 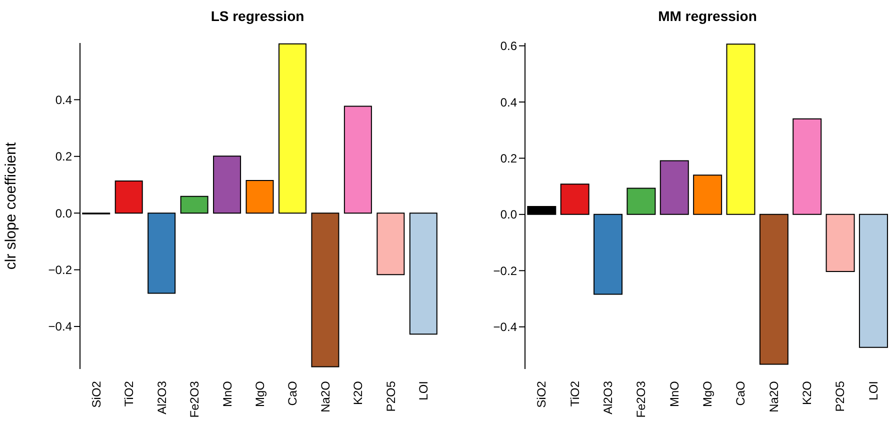 I want to click on chart-title: MM regression, so click(x=707, y=16).